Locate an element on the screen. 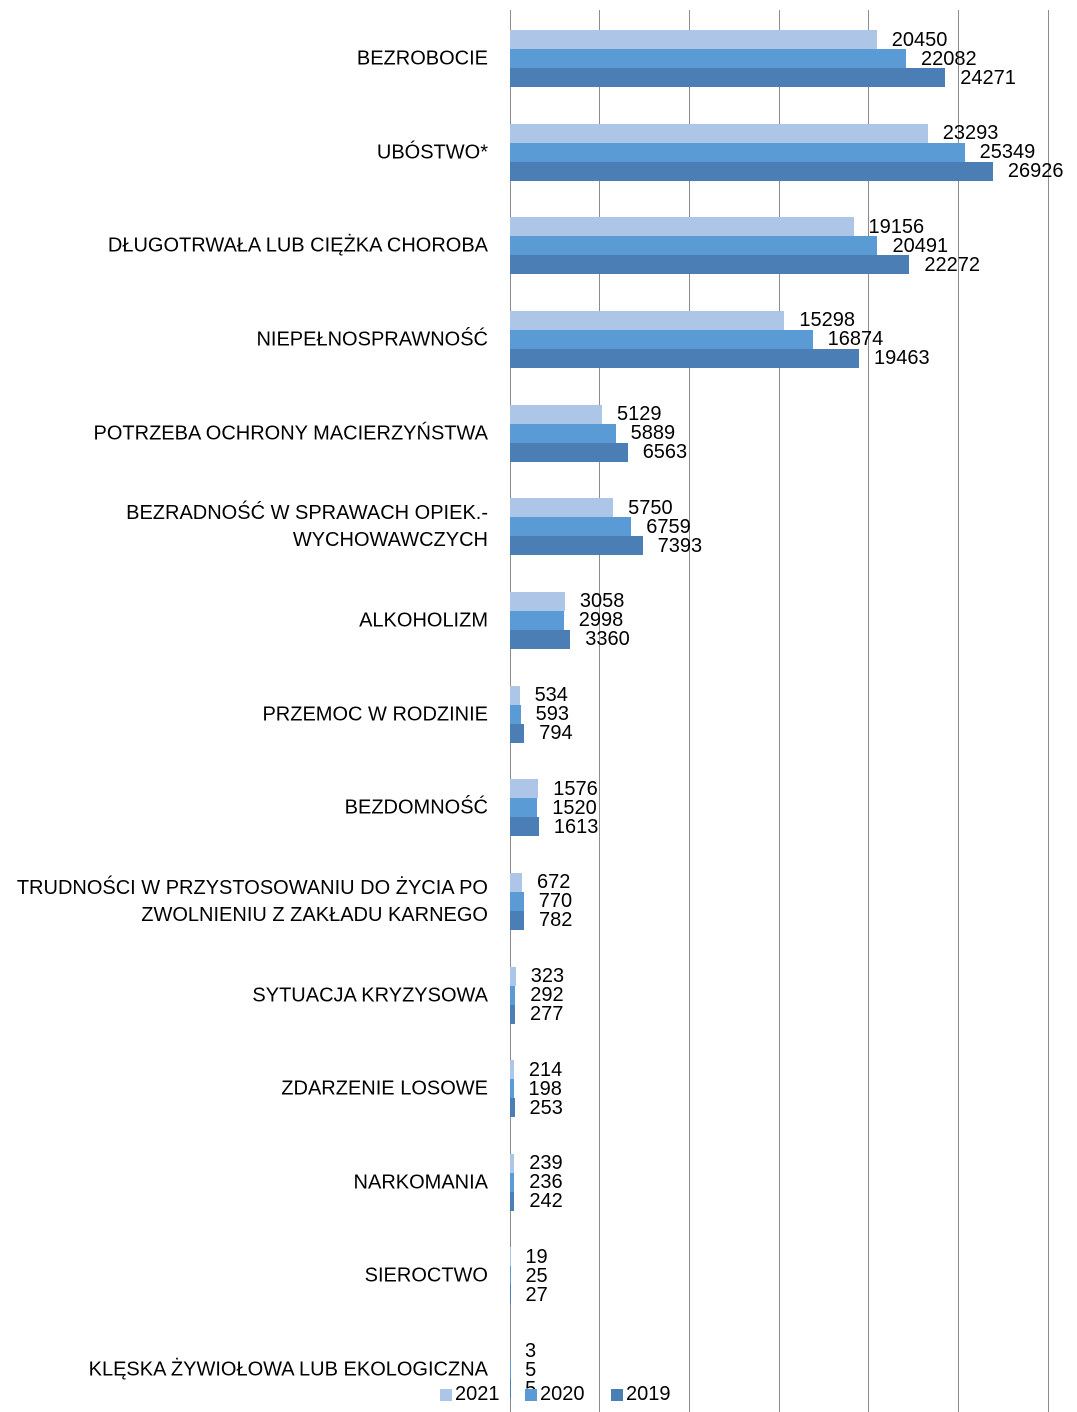 This screenshot has height=1412, width=1077. category-label: POTRZEBA OCHRONY MACIERZYŃSTWA is located at coordinates (290, 433).